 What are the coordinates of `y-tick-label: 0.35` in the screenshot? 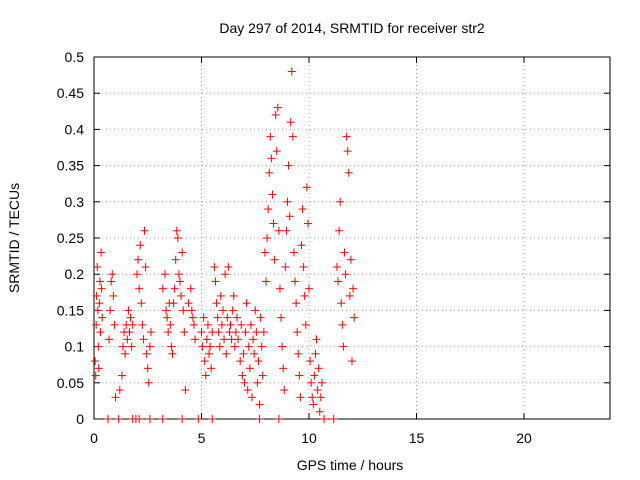 It's located at (70, 166).